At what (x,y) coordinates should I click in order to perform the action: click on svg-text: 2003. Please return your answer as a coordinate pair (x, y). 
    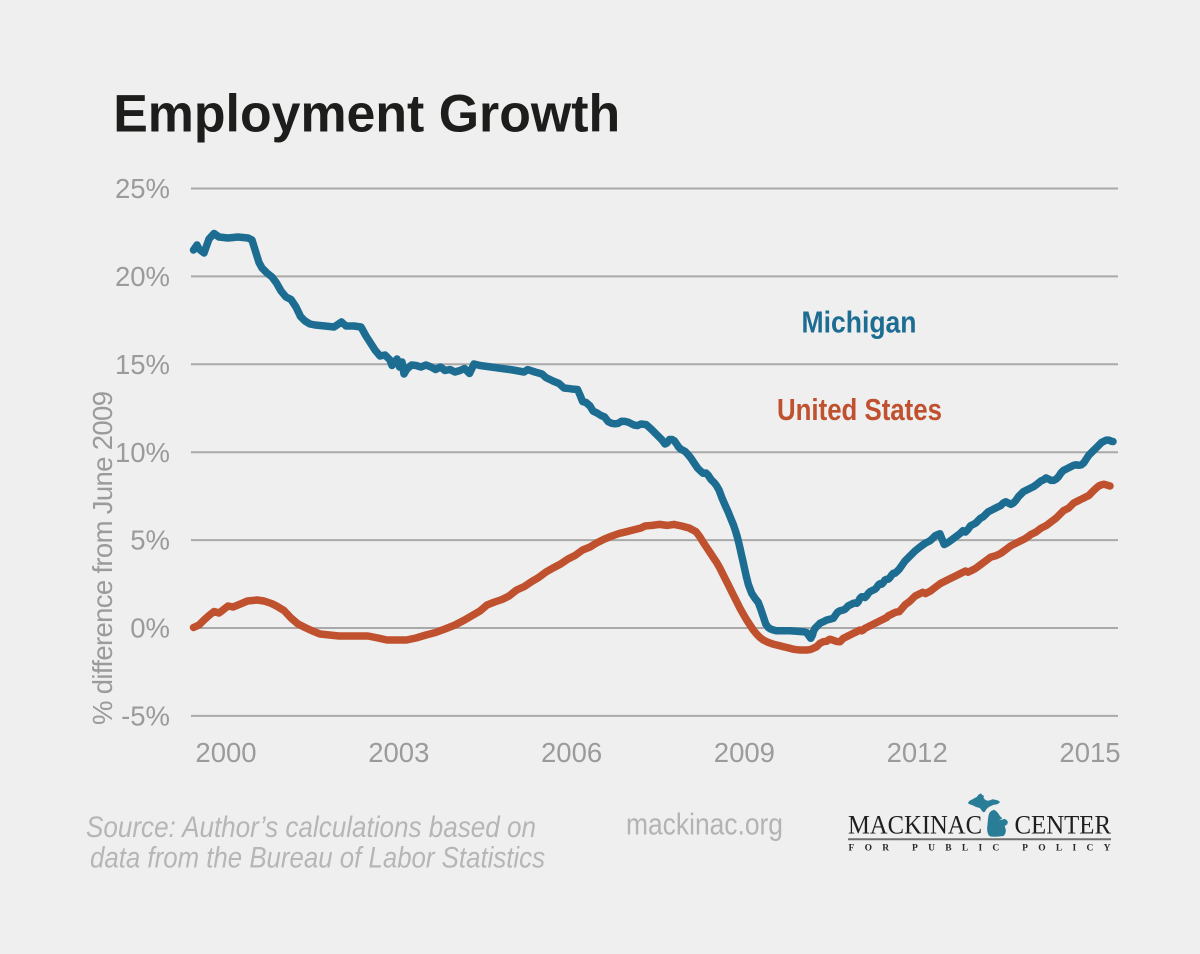
    Looking at the image, I should click on (398, 752).